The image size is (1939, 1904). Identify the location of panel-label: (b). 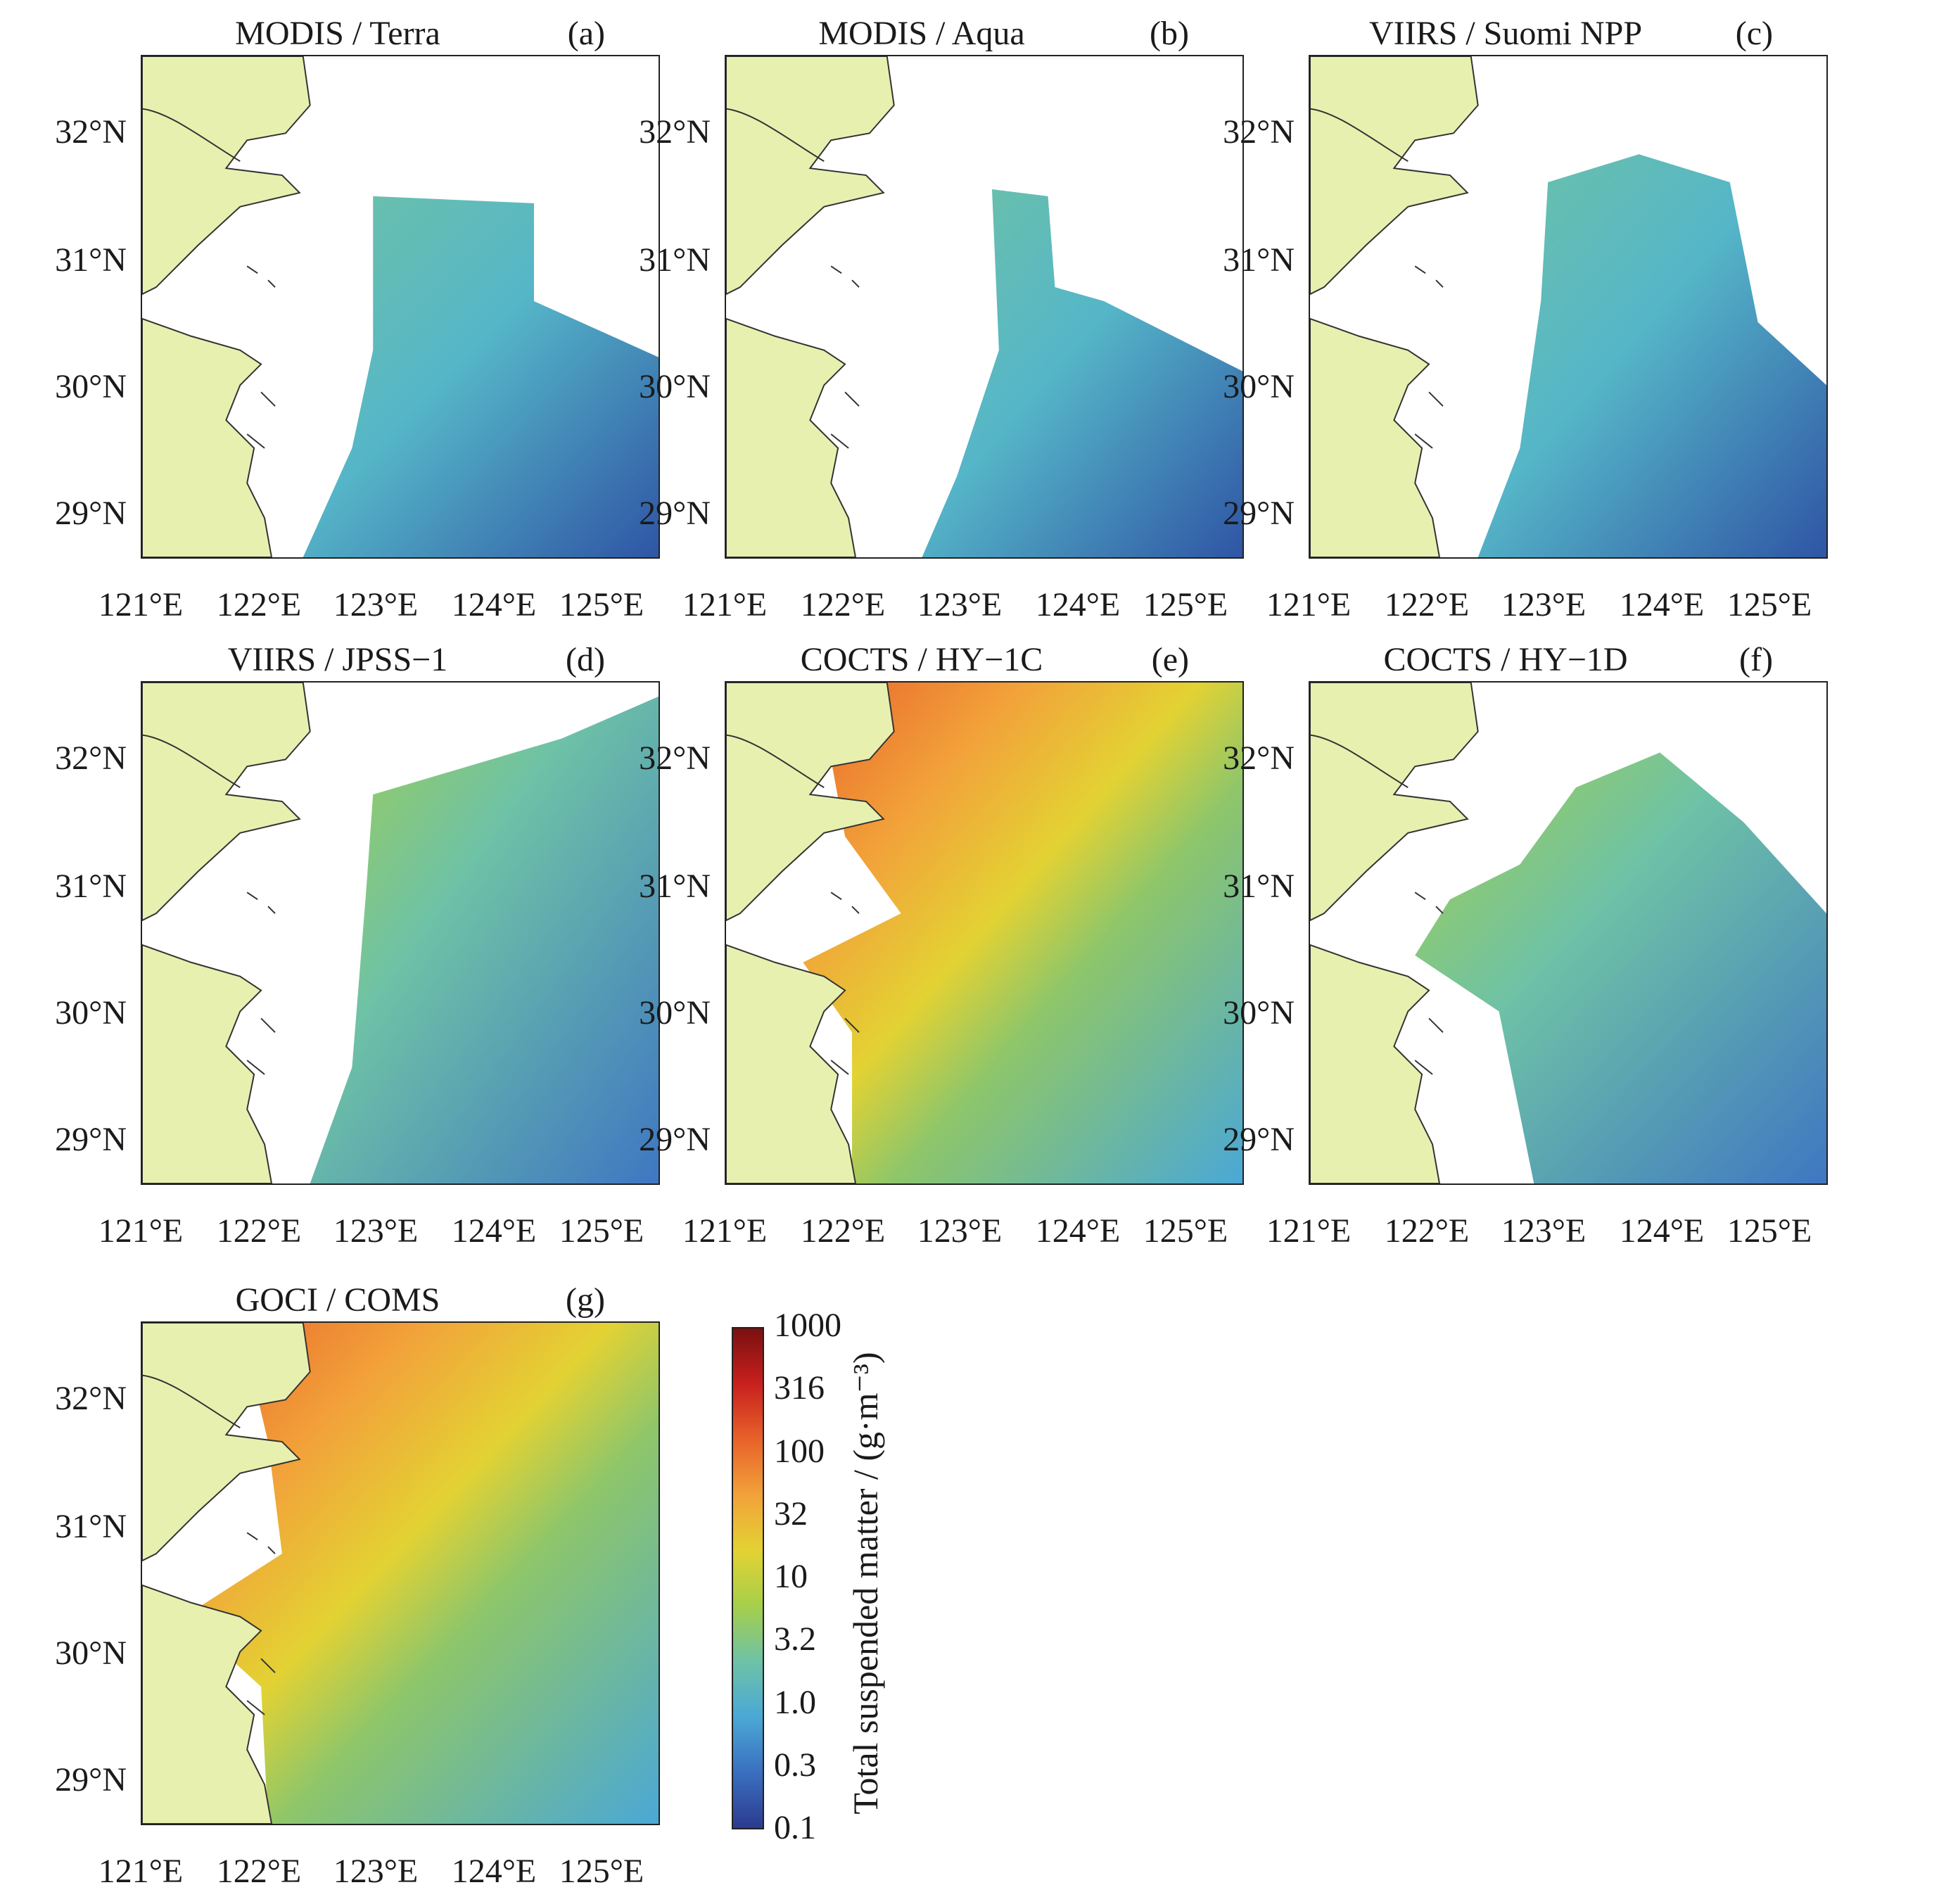
(1169, 33).